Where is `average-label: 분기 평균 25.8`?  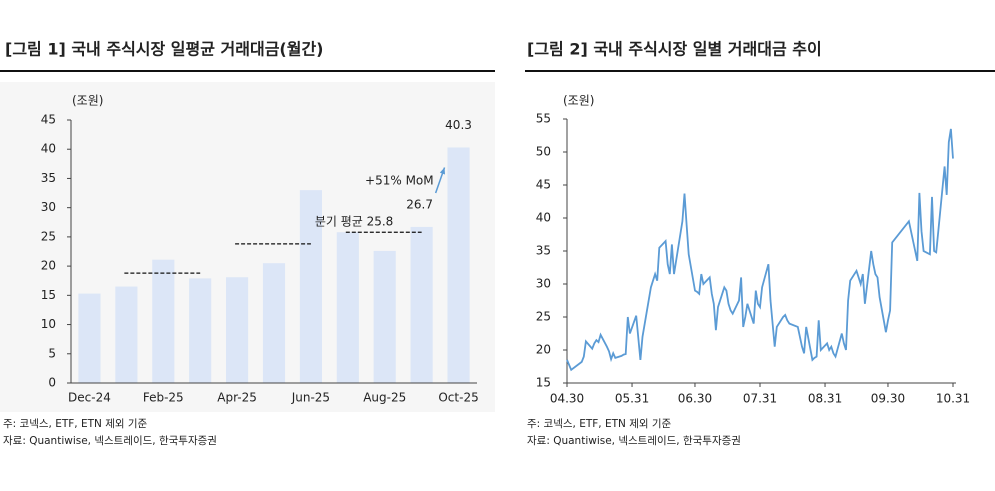 average-label: 분기 평균 25.8 is located at coordinates (354, 222).